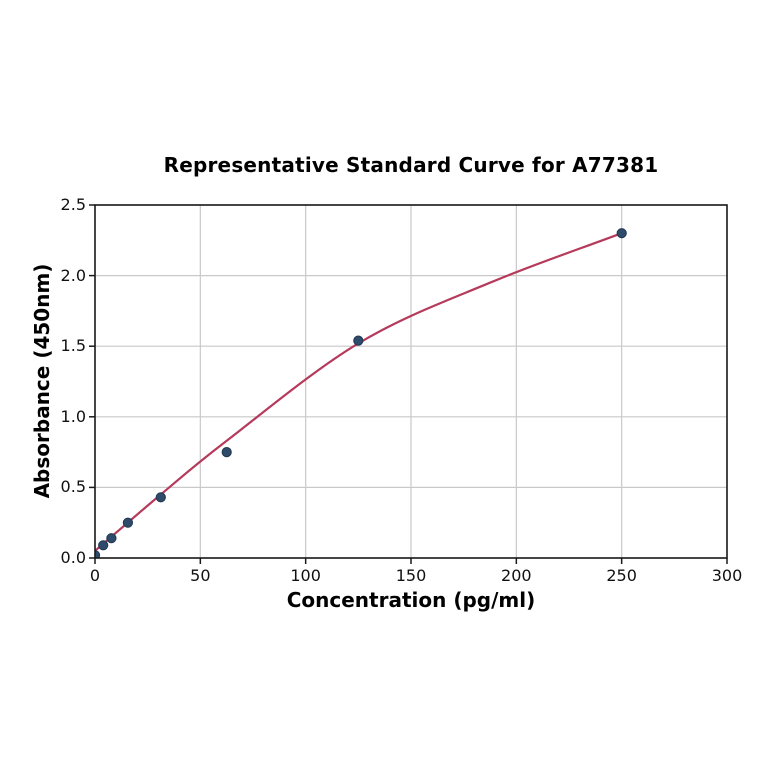  Describe the element at coordinates (621, 575) in the screenshot. I see `x-tick-label: 250` at that location.